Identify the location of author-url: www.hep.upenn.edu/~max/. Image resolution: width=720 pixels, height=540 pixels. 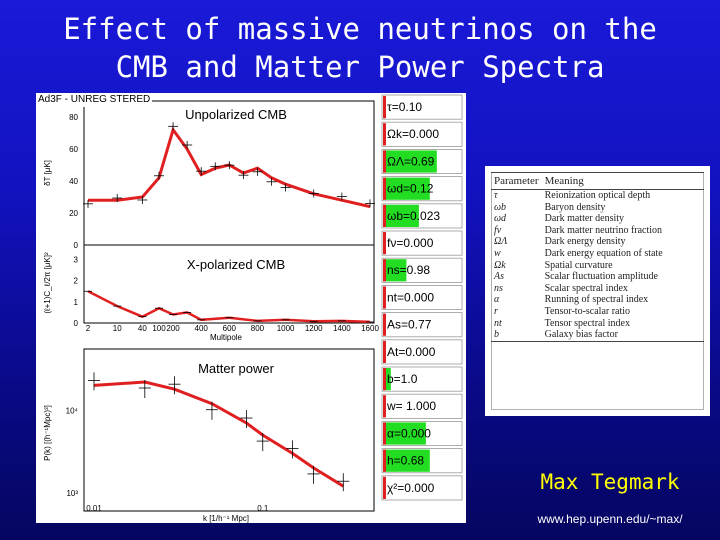
(610, 519).